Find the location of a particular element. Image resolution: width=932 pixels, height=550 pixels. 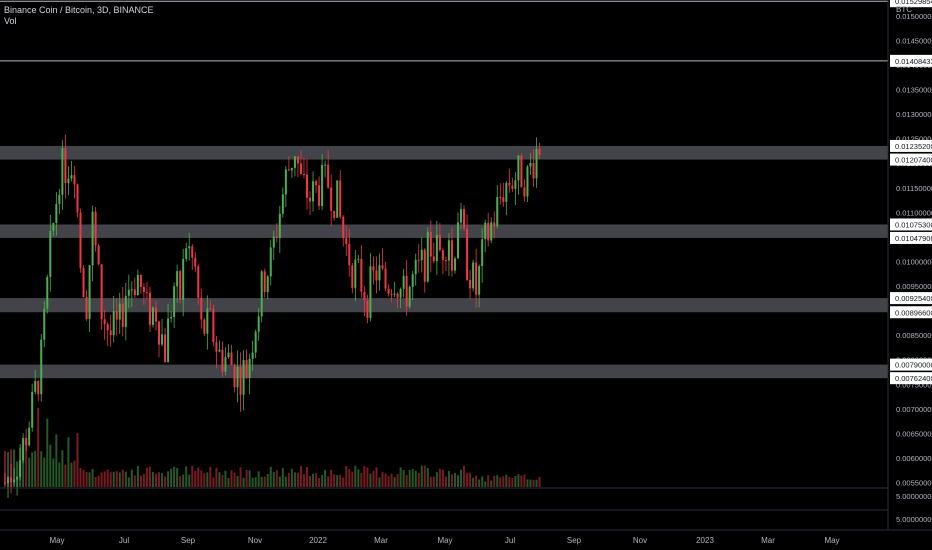

price-tick-label: 0.00750000 is located at coordinates (914, 384).